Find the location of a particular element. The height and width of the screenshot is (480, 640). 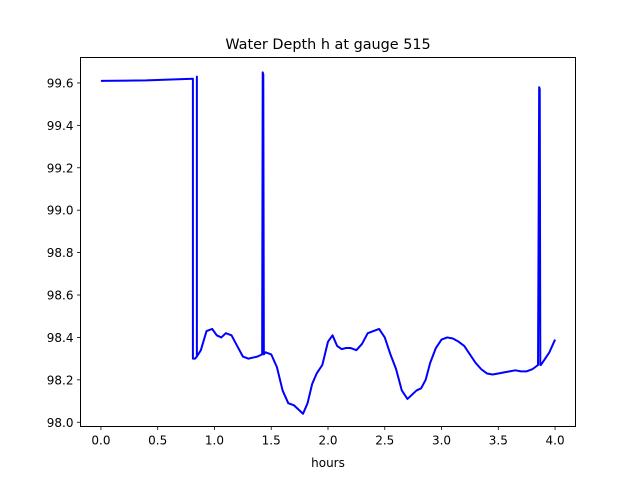

y-tick-label: 99.0 is located at coordinates (60, 211).